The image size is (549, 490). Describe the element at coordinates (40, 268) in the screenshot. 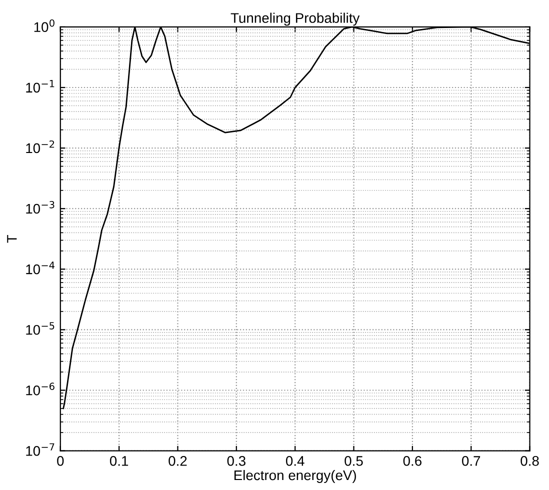

I see `y-tick-label: 10$^{−4}$` at that location.